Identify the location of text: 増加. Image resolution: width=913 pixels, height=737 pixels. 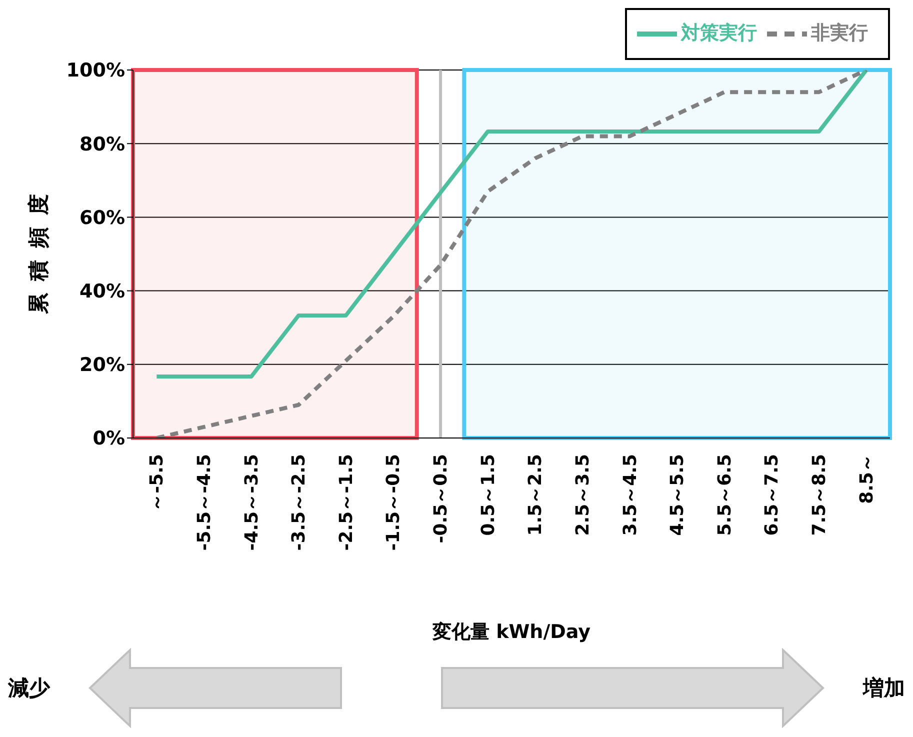
(884, 688).